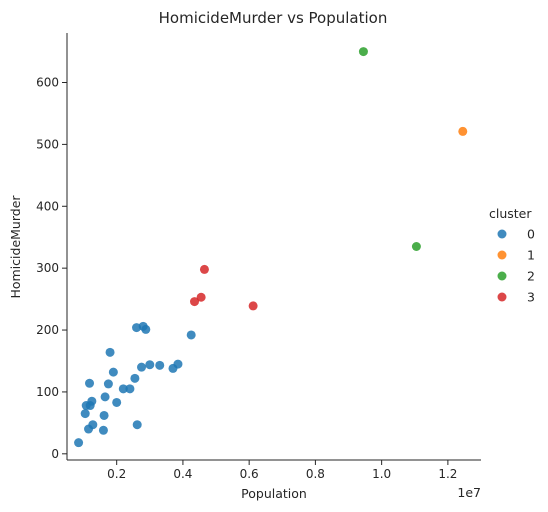  Describe the element at coordinates (510, 213) in the screenshot. I see `legend-title: cluster` at that location.